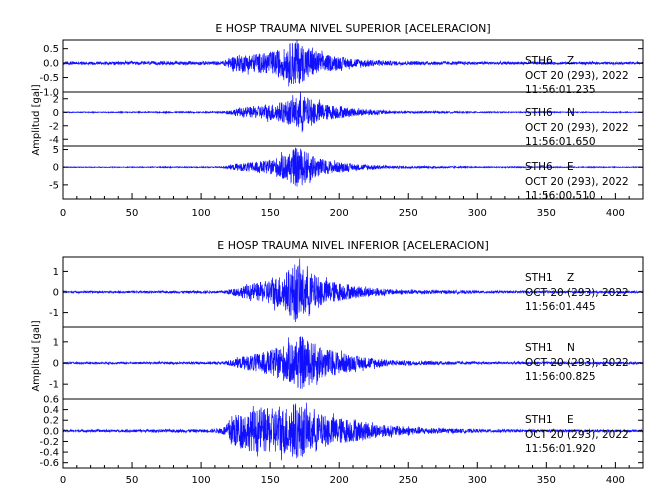 The width and height of the screenshot is (650, 500). I want to click on time-label: 11:56:01.920, so click(560, 449).